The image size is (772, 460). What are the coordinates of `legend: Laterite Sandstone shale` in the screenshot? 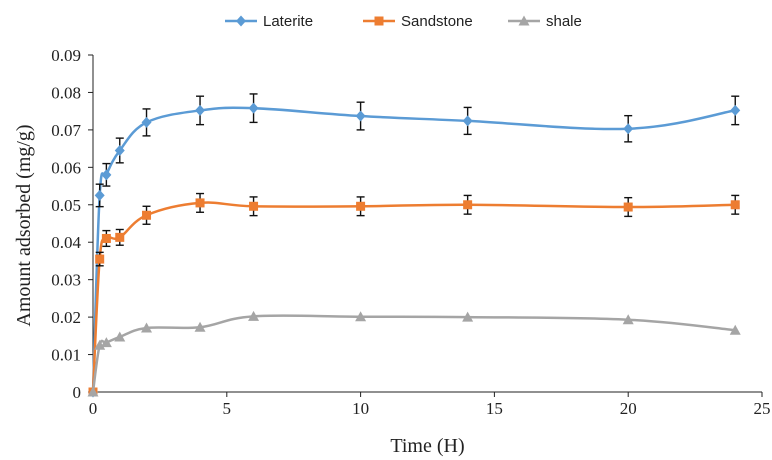 It's located at (403, 21).